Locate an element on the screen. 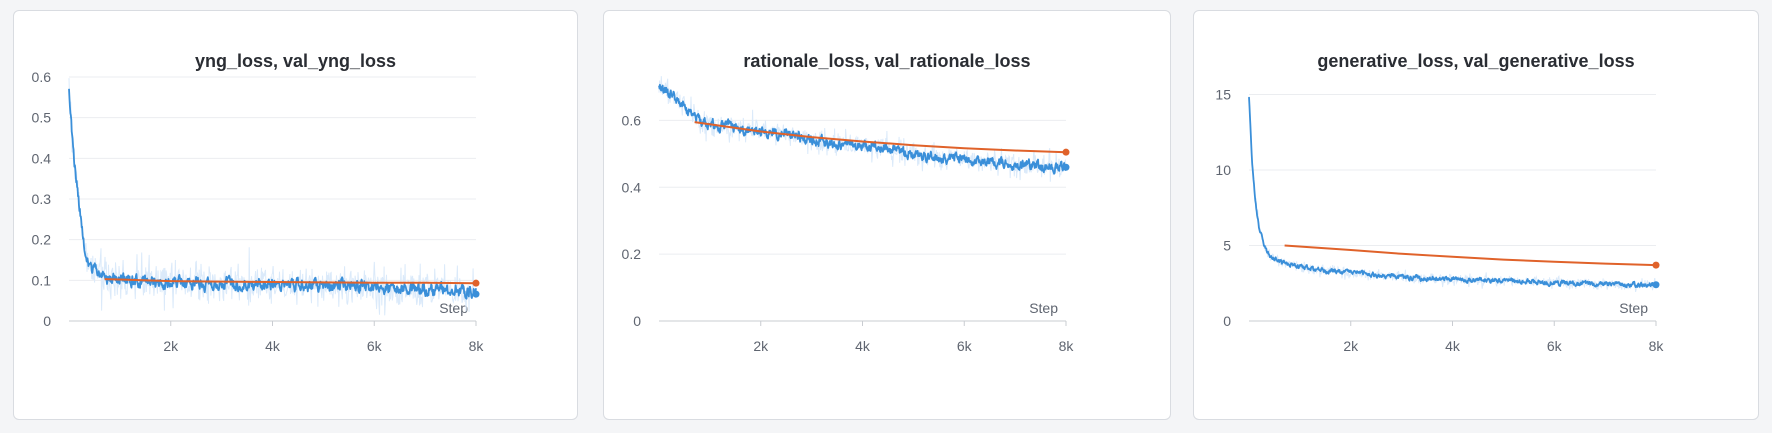 This screenshot has width=1772, height=433. y-tick-label: 0.3 is located at coordinates (42, 199).